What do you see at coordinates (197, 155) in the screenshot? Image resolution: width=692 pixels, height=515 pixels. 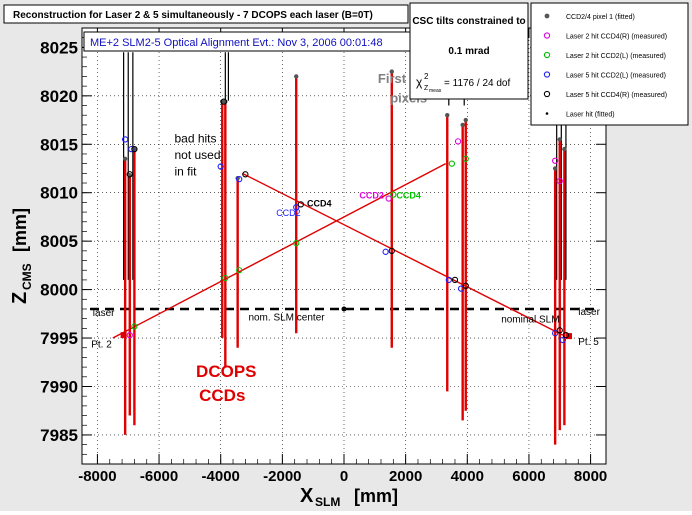 I see `annotation-label: not used` at bounding box center [197, 155].